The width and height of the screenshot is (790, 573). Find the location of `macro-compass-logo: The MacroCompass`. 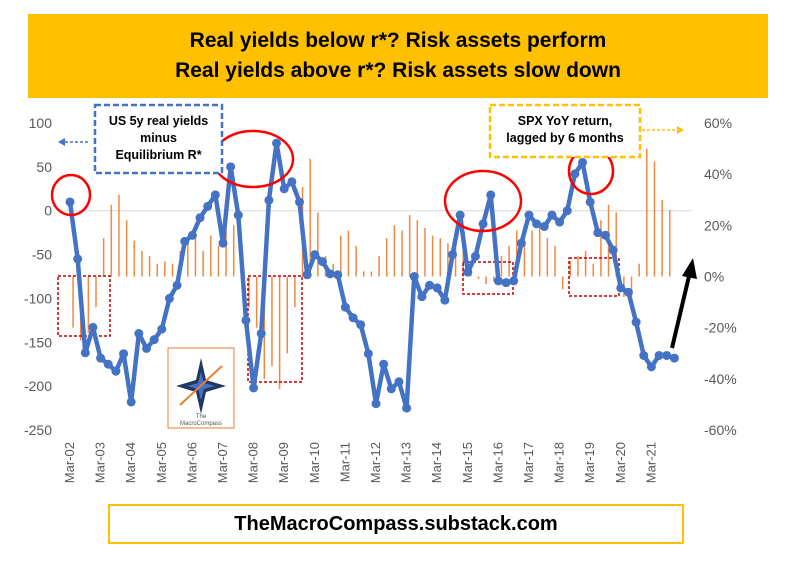

macro-compass-logo: The MacroCompass is located at coordinates (201, 388).